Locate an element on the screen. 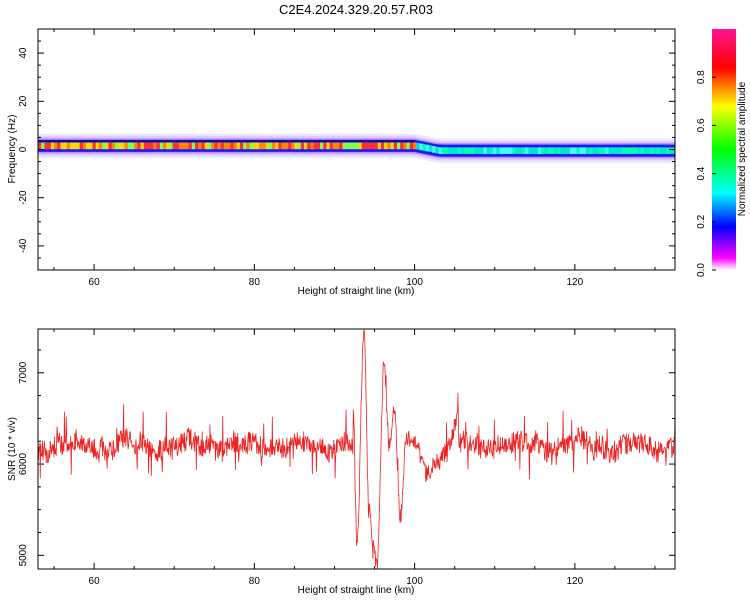  figure-title: C2E4.2024.329.20.57.R03 is located at coordinates (356, 9).